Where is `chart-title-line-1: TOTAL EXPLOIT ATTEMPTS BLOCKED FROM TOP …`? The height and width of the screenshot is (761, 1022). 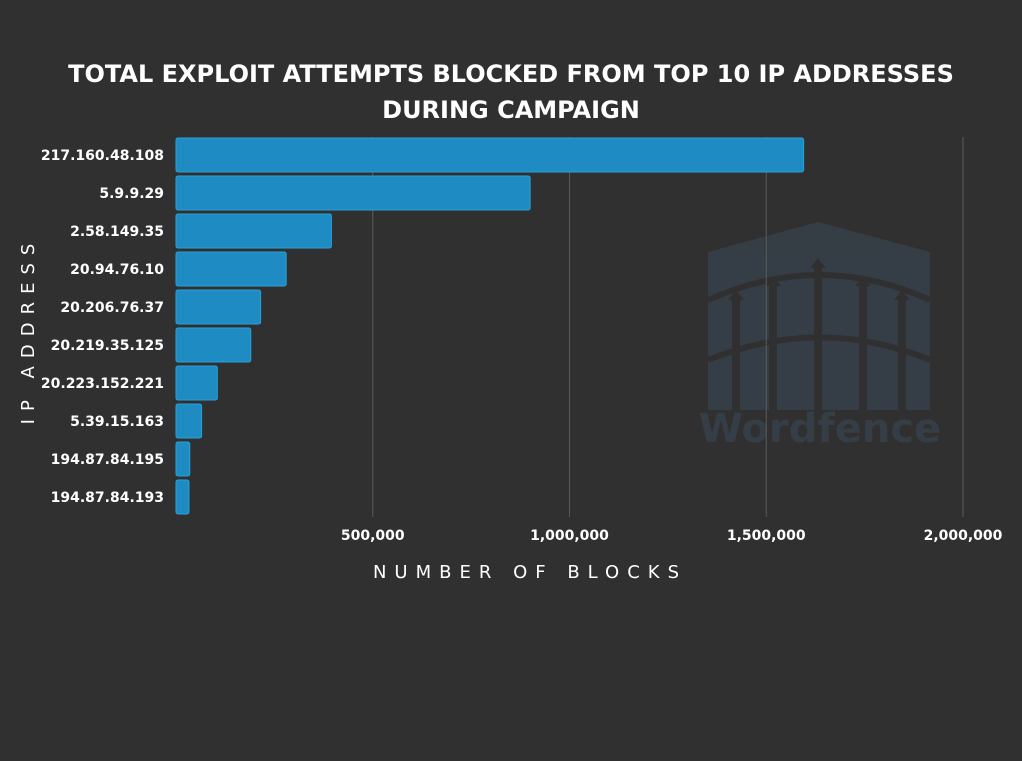 chart-title-line-1: TOTAL EXPLOIT ATTEMPTS BLOCKED FROM TOP … is located at coordinates (511, 74).